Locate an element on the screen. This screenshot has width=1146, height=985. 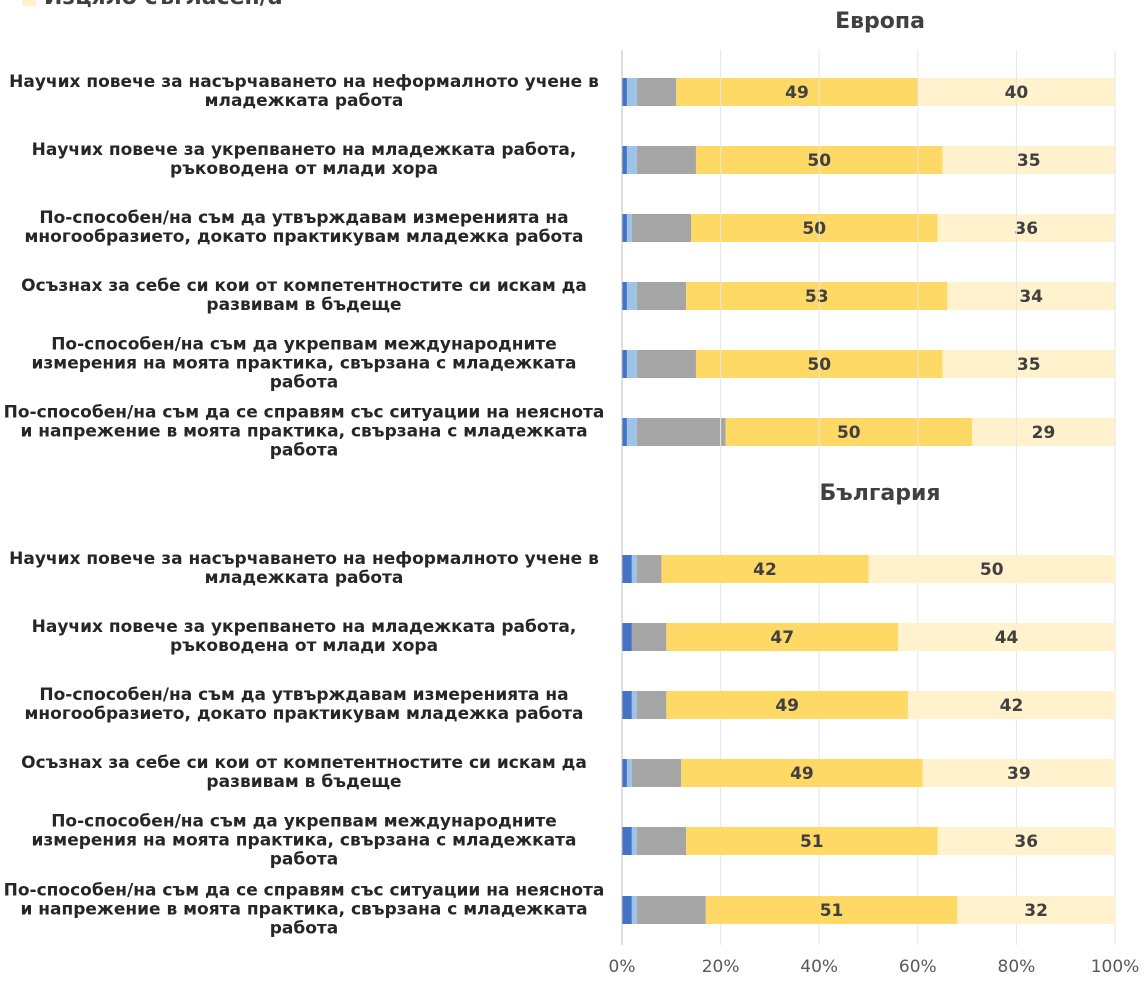
x-tick-label: 80% is located at coordinates (1017, 967).